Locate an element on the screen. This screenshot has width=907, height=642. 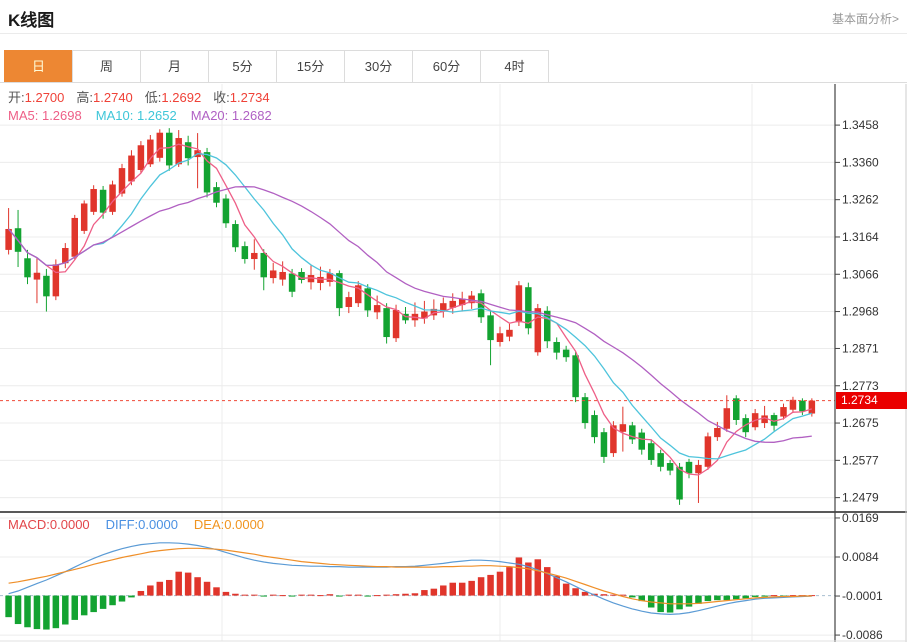
period-tab-30分: 30分 is located at coordinates (378, 66).